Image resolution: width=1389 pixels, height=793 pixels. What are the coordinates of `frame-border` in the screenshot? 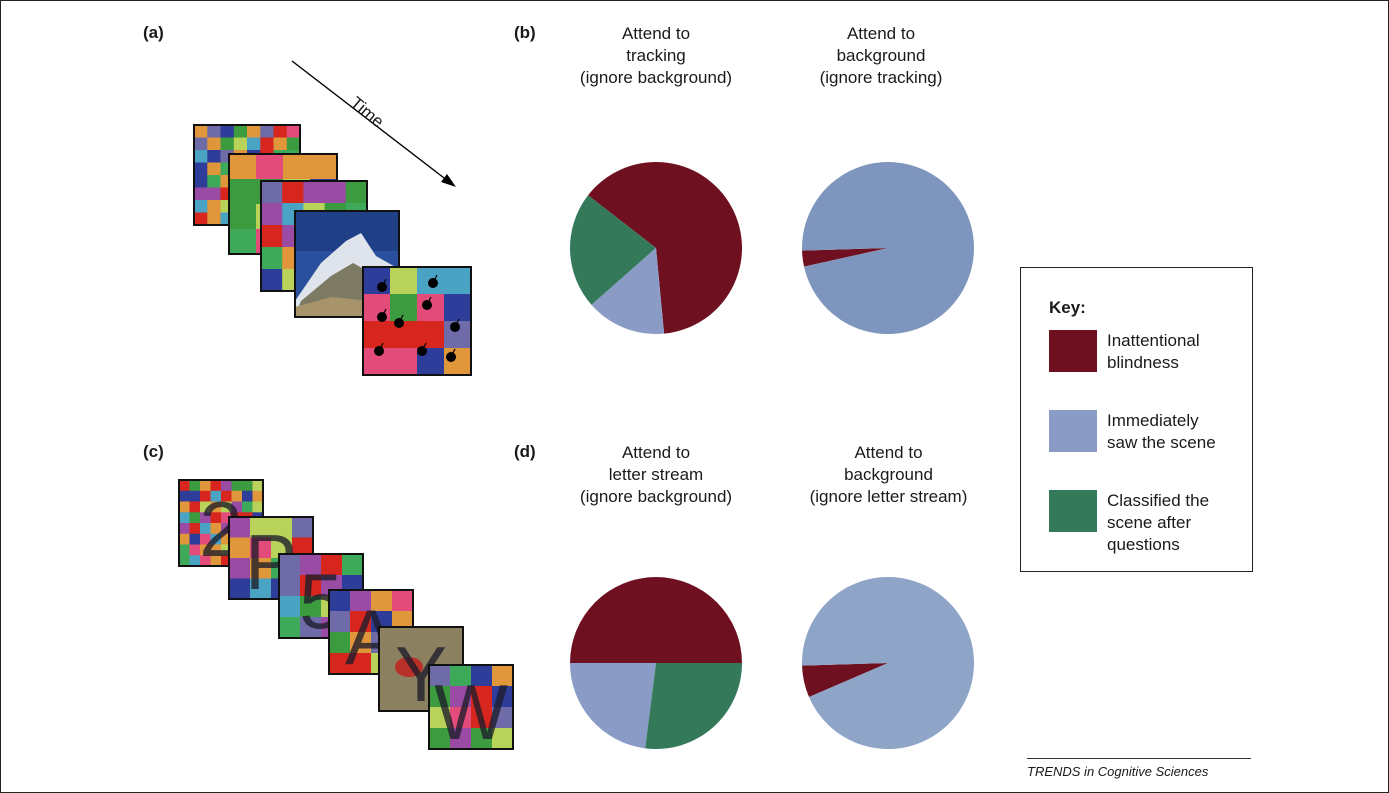 It's located at (347, 264).